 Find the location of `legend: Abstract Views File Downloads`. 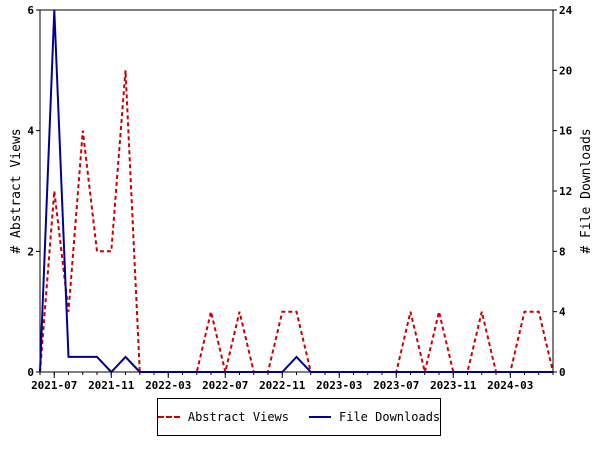

legend: Abstract Views File Downloads is located at coordinates (299, 417).